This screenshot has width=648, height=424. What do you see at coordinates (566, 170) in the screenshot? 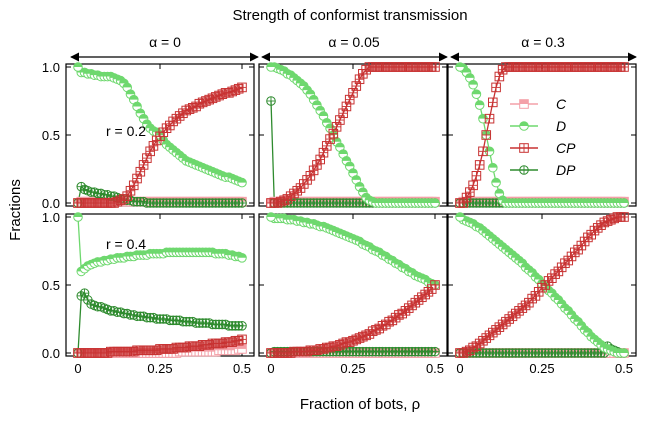
I see `legend-label: DP` at bounding box center [566, 170].